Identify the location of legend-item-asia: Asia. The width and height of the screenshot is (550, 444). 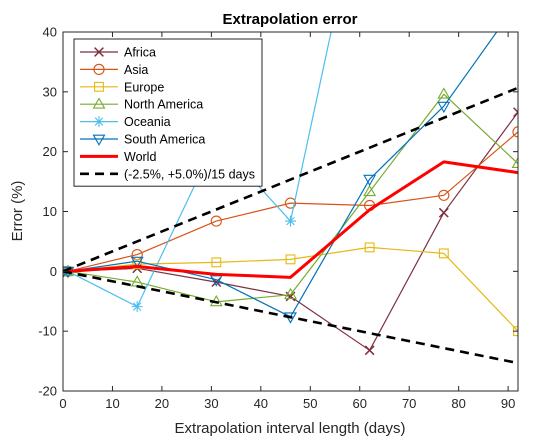
(114, 70).